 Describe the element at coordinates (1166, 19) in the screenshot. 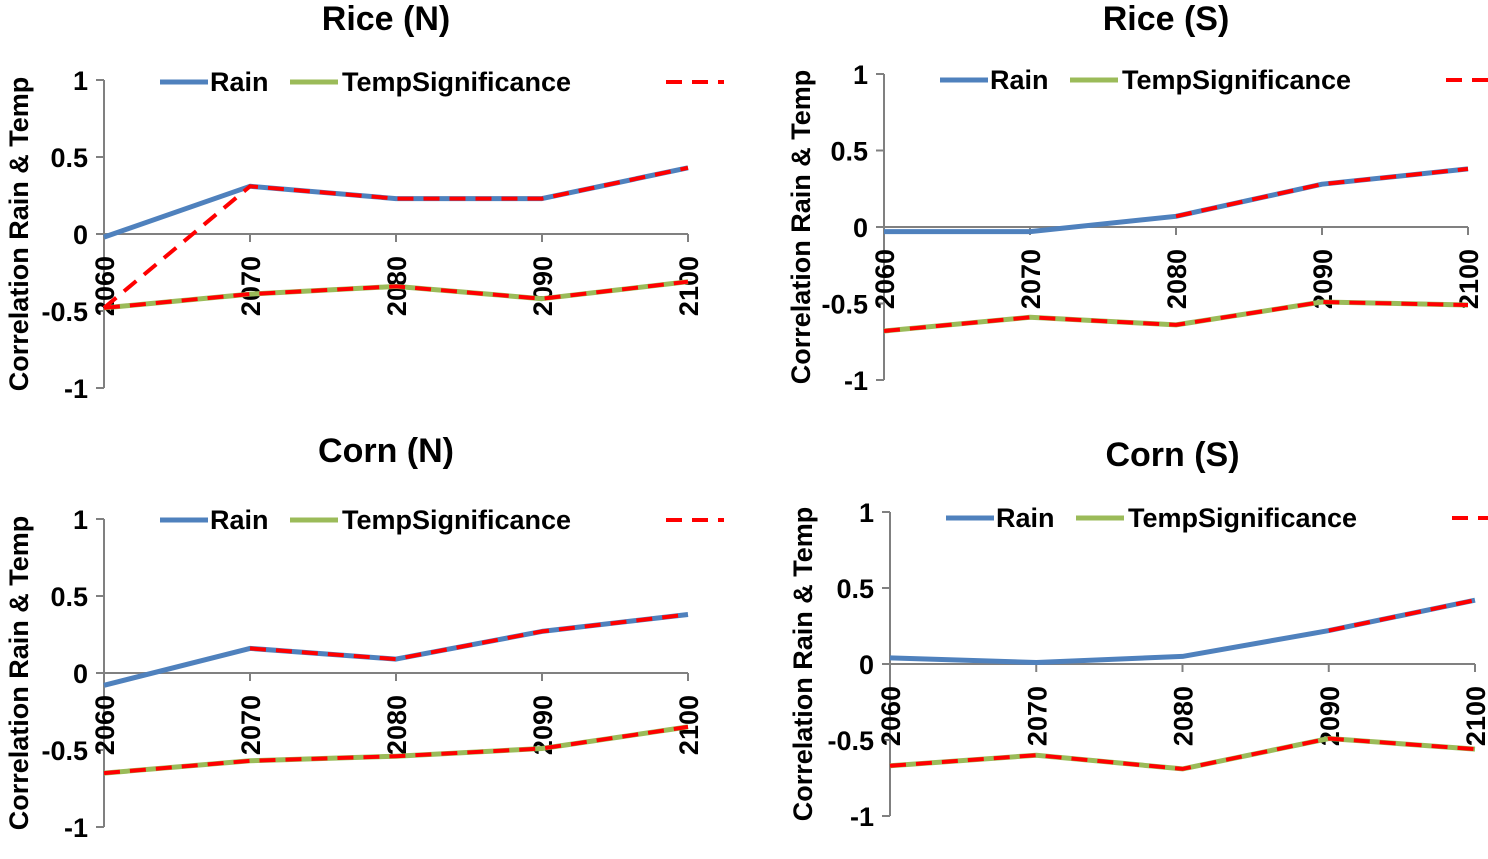

I see `chart-title: Rice (S)` at that location.